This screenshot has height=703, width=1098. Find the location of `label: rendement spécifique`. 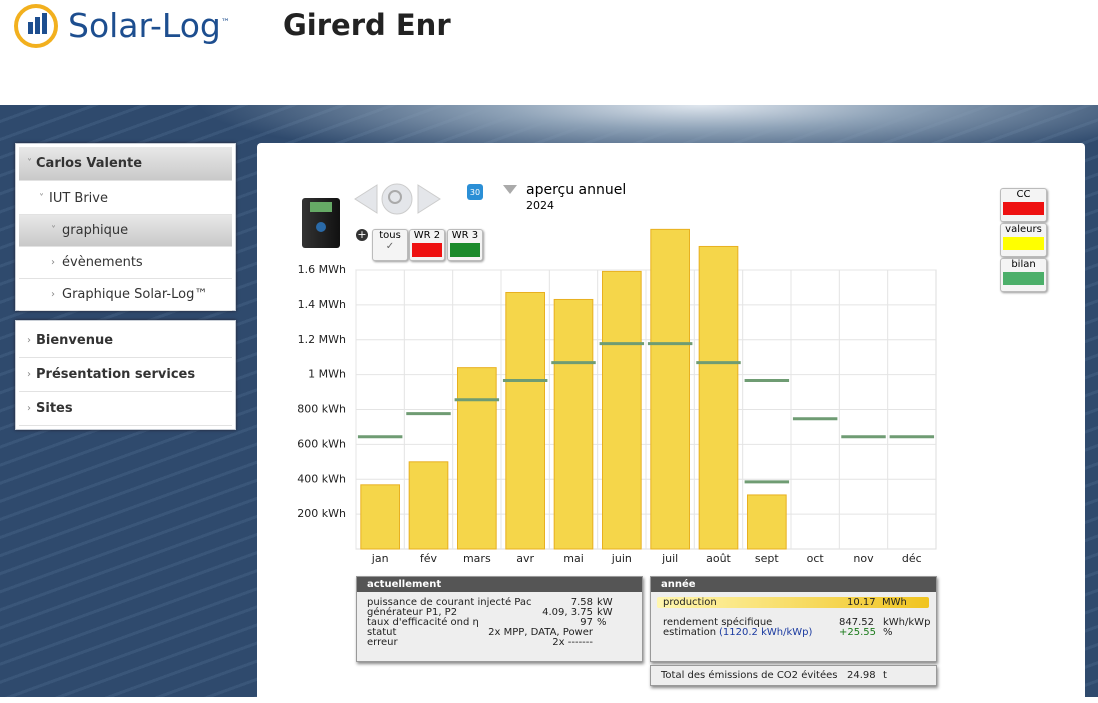

label: rendement spécifique is located at coordinates (718, 622).